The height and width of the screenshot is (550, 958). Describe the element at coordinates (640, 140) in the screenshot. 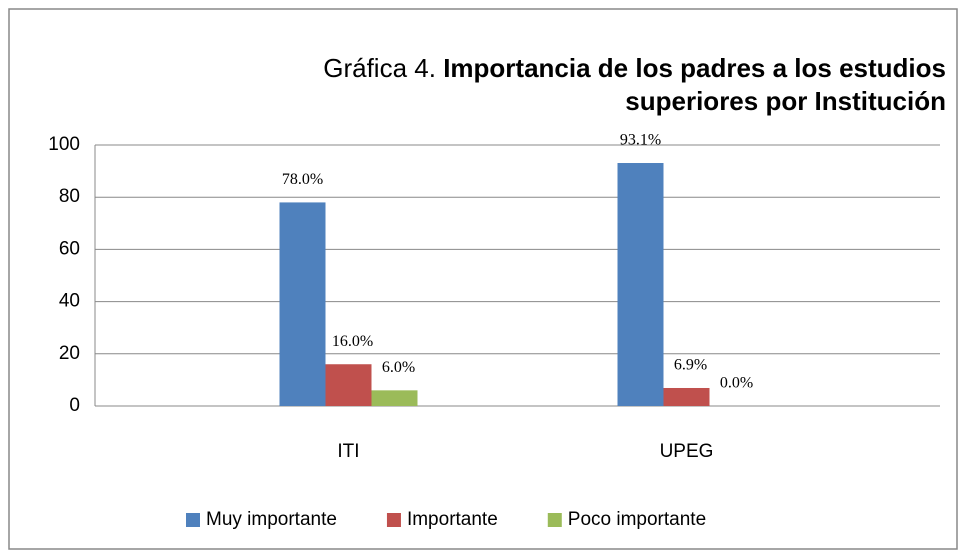

I see `data-label: 93.1%` at that location.